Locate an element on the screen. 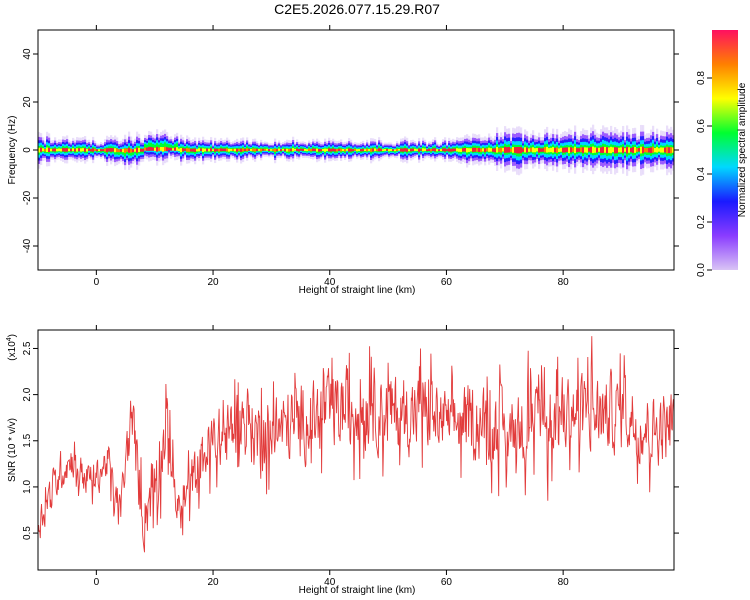 The height and width of the screenshot is (600, 750). svg-text: (x104) is located at coordinates (12, 347).